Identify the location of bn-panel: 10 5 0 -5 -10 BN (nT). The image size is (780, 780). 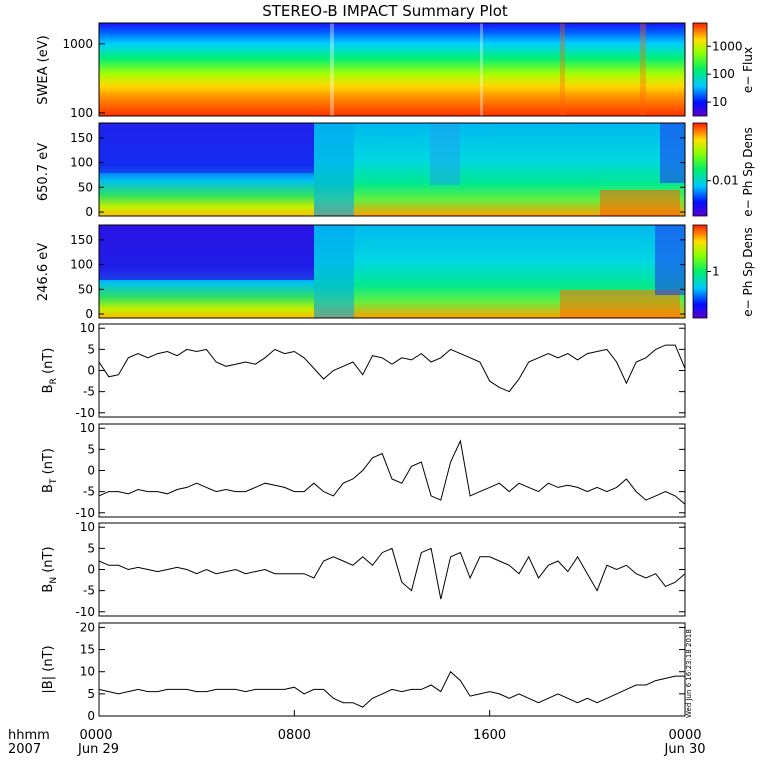
(363, 569).